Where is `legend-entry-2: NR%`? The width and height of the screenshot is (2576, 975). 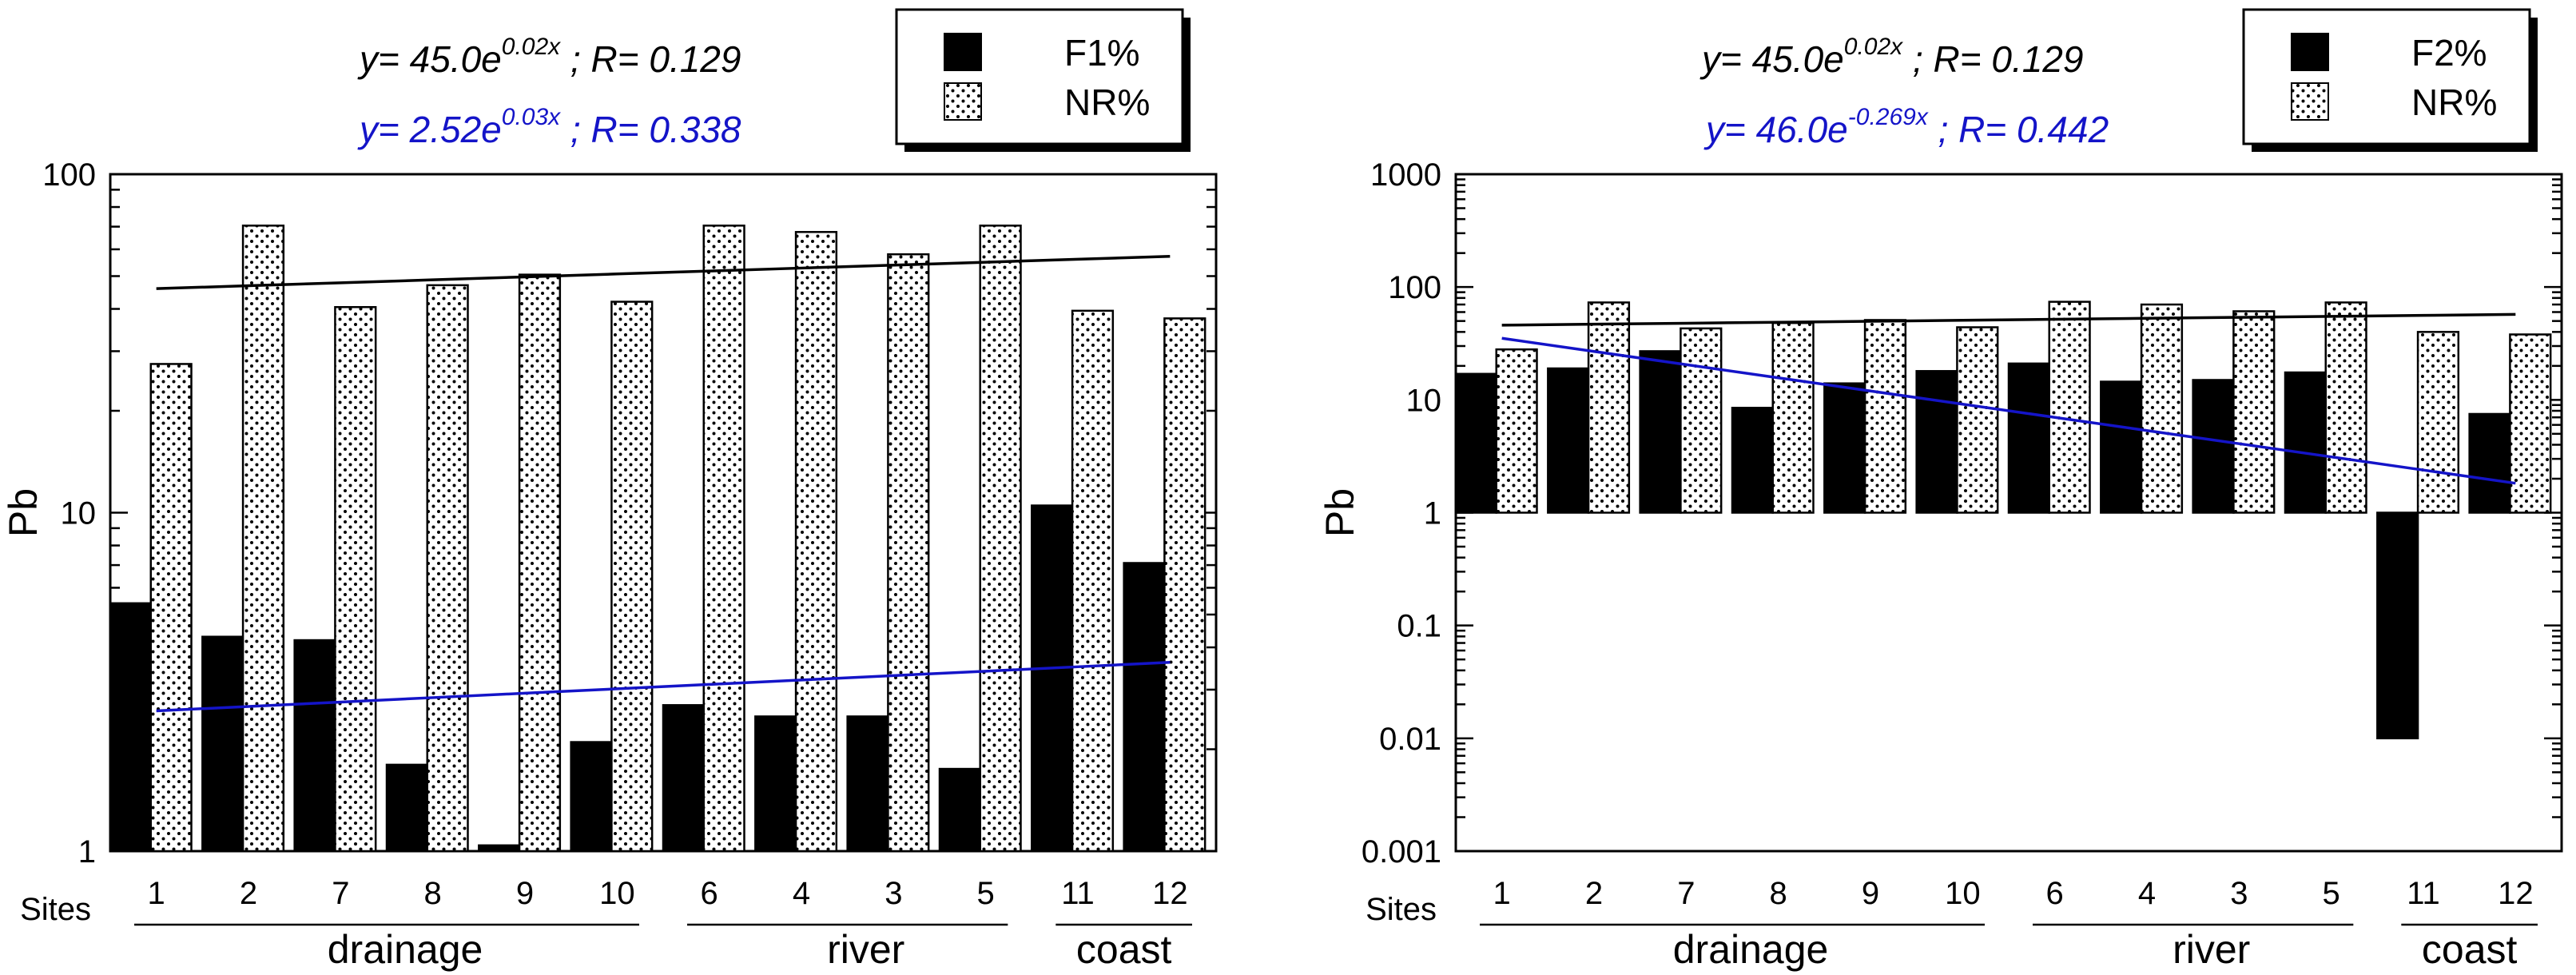
legend-entry-2: NR% is located at coordinates (1107, 102).